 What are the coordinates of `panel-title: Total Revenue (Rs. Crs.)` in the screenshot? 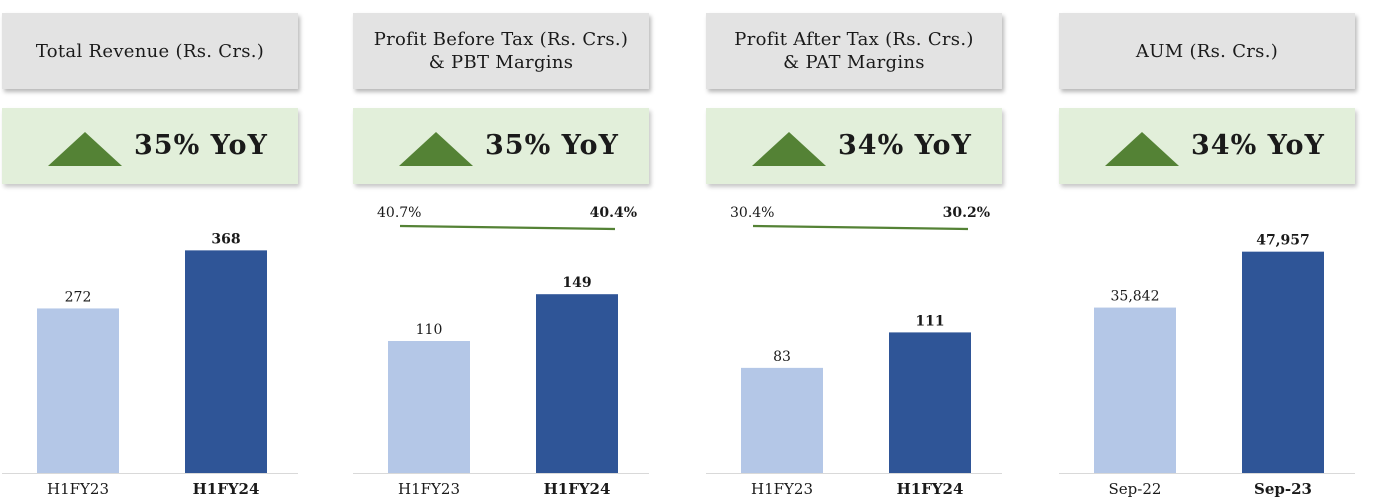 It's located at (150, 51).